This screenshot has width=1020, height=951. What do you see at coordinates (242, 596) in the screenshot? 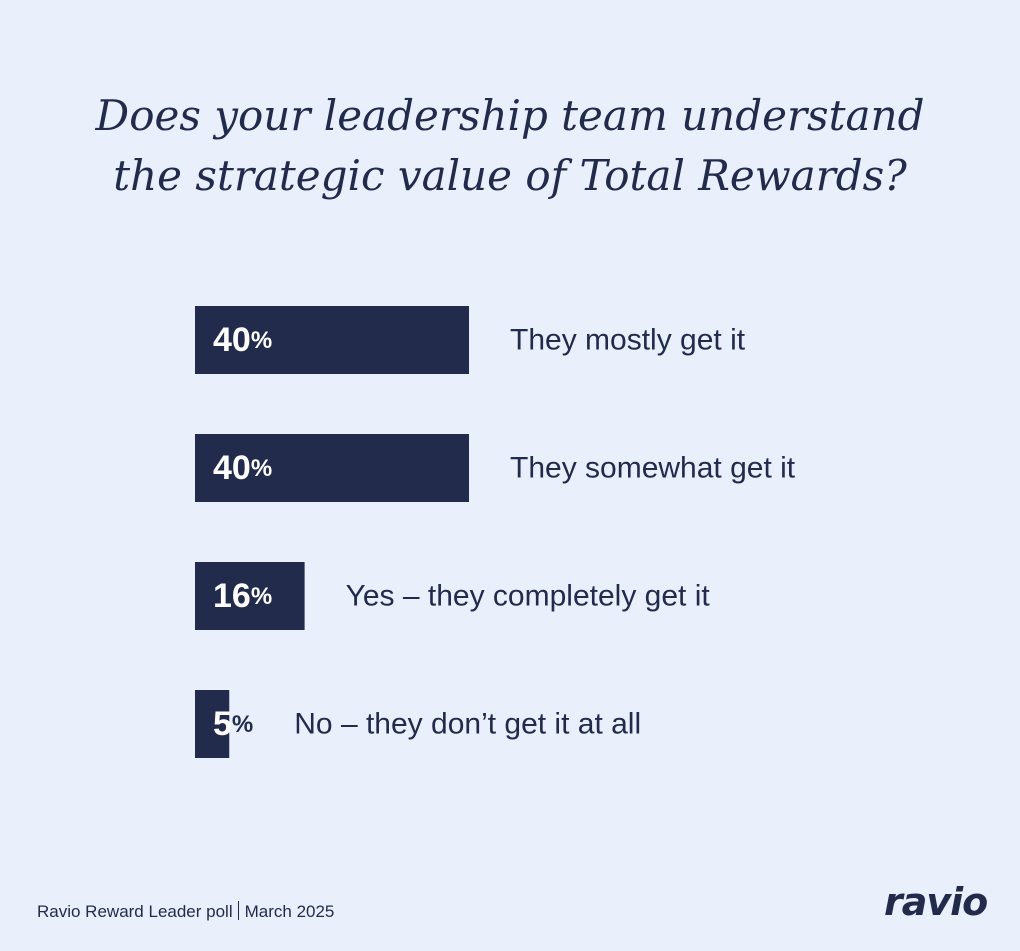
I see `value-label-3: 16%` at bounding box center [242, 596].